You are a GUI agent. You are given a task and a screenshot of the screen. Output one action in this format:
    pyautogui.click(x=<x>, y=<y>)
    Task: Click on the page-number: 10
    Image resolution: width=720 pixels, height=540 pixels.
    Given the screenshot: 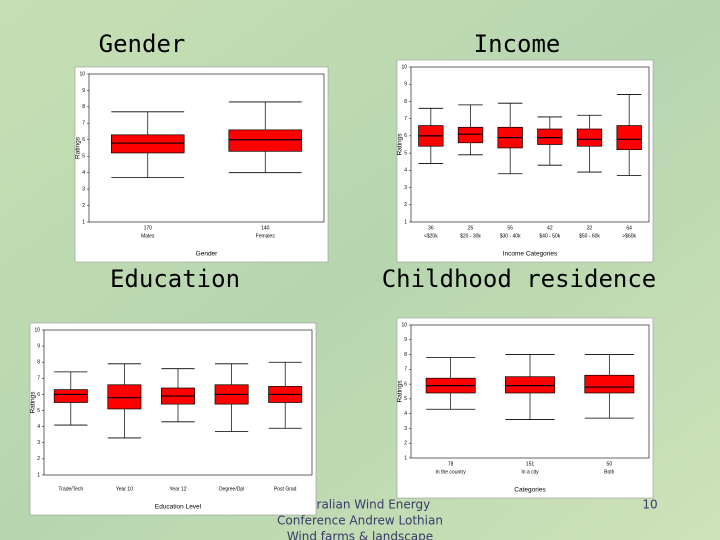 What is the action you would take?
    pyautogui.click(x=649, y=505)
    